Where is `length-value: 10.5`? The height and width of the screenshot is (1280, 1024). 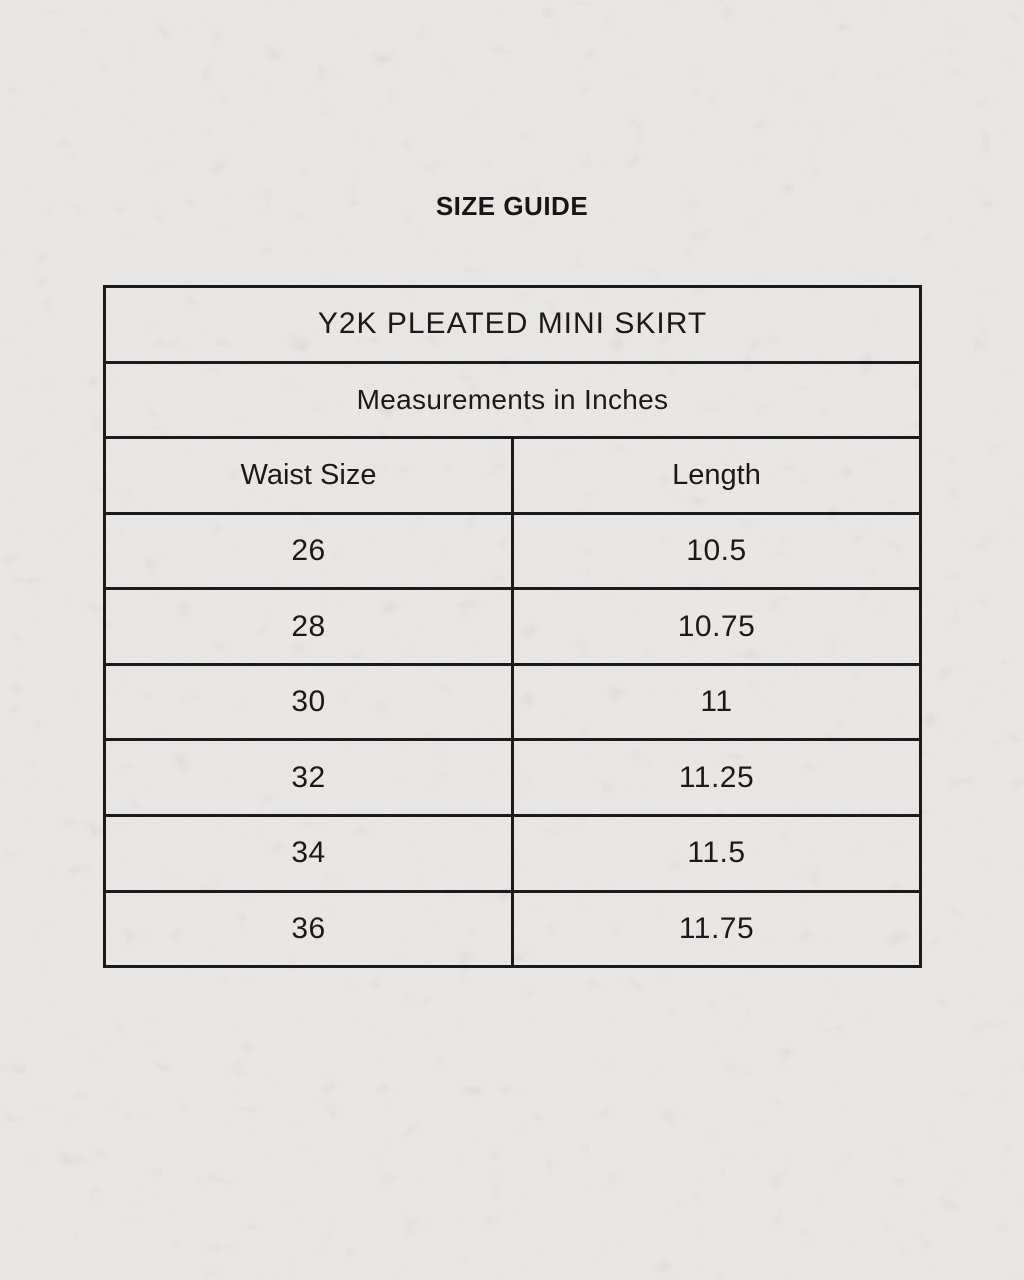 length-value: 10.5 is located at coordinates (716, 550).